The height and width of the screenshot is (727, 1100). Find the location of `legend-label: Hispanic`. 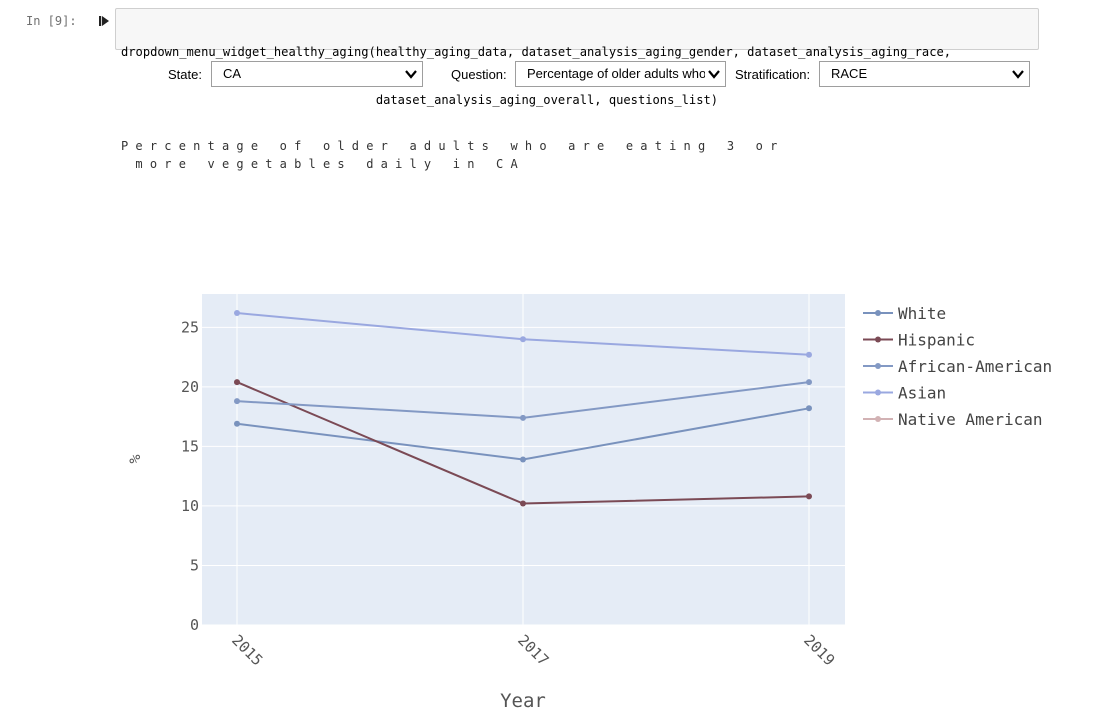

legend-label: Hispanic is located at coordinates (936, 340).